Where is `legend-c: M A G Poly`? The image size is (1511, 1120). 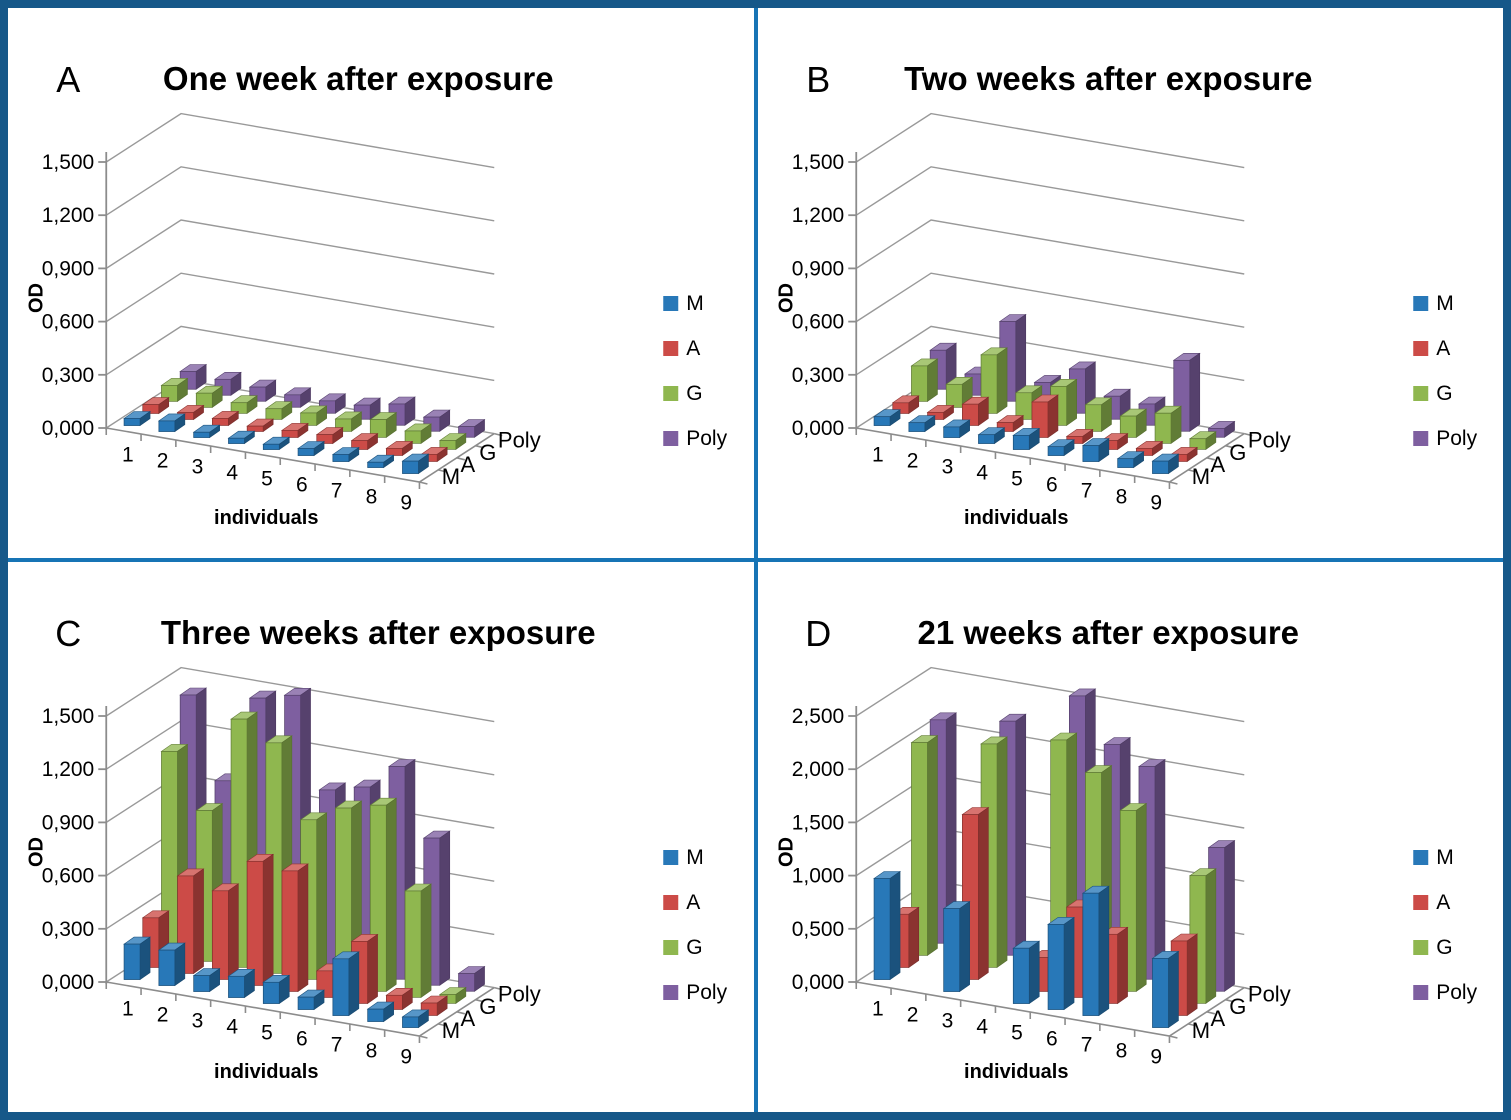 legend-c: M A G Poly is located at coordinates (695, 925).